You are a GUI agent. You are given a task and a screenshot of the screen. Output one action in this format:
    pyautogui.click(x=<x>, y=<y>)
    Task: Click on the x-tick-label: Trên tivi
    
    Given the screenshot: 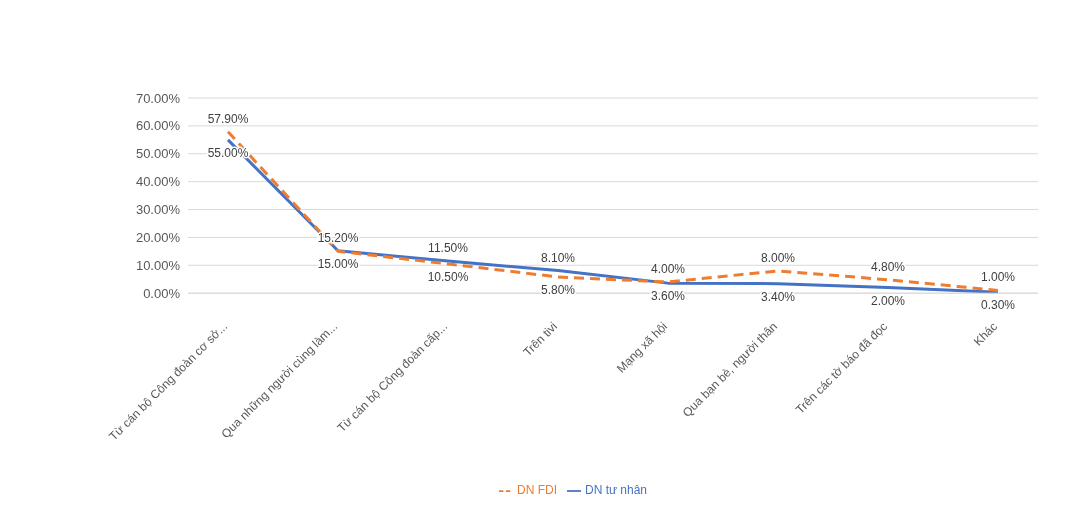 What is the action you would take?
    pyautogui.click(x=540, y=339)
    